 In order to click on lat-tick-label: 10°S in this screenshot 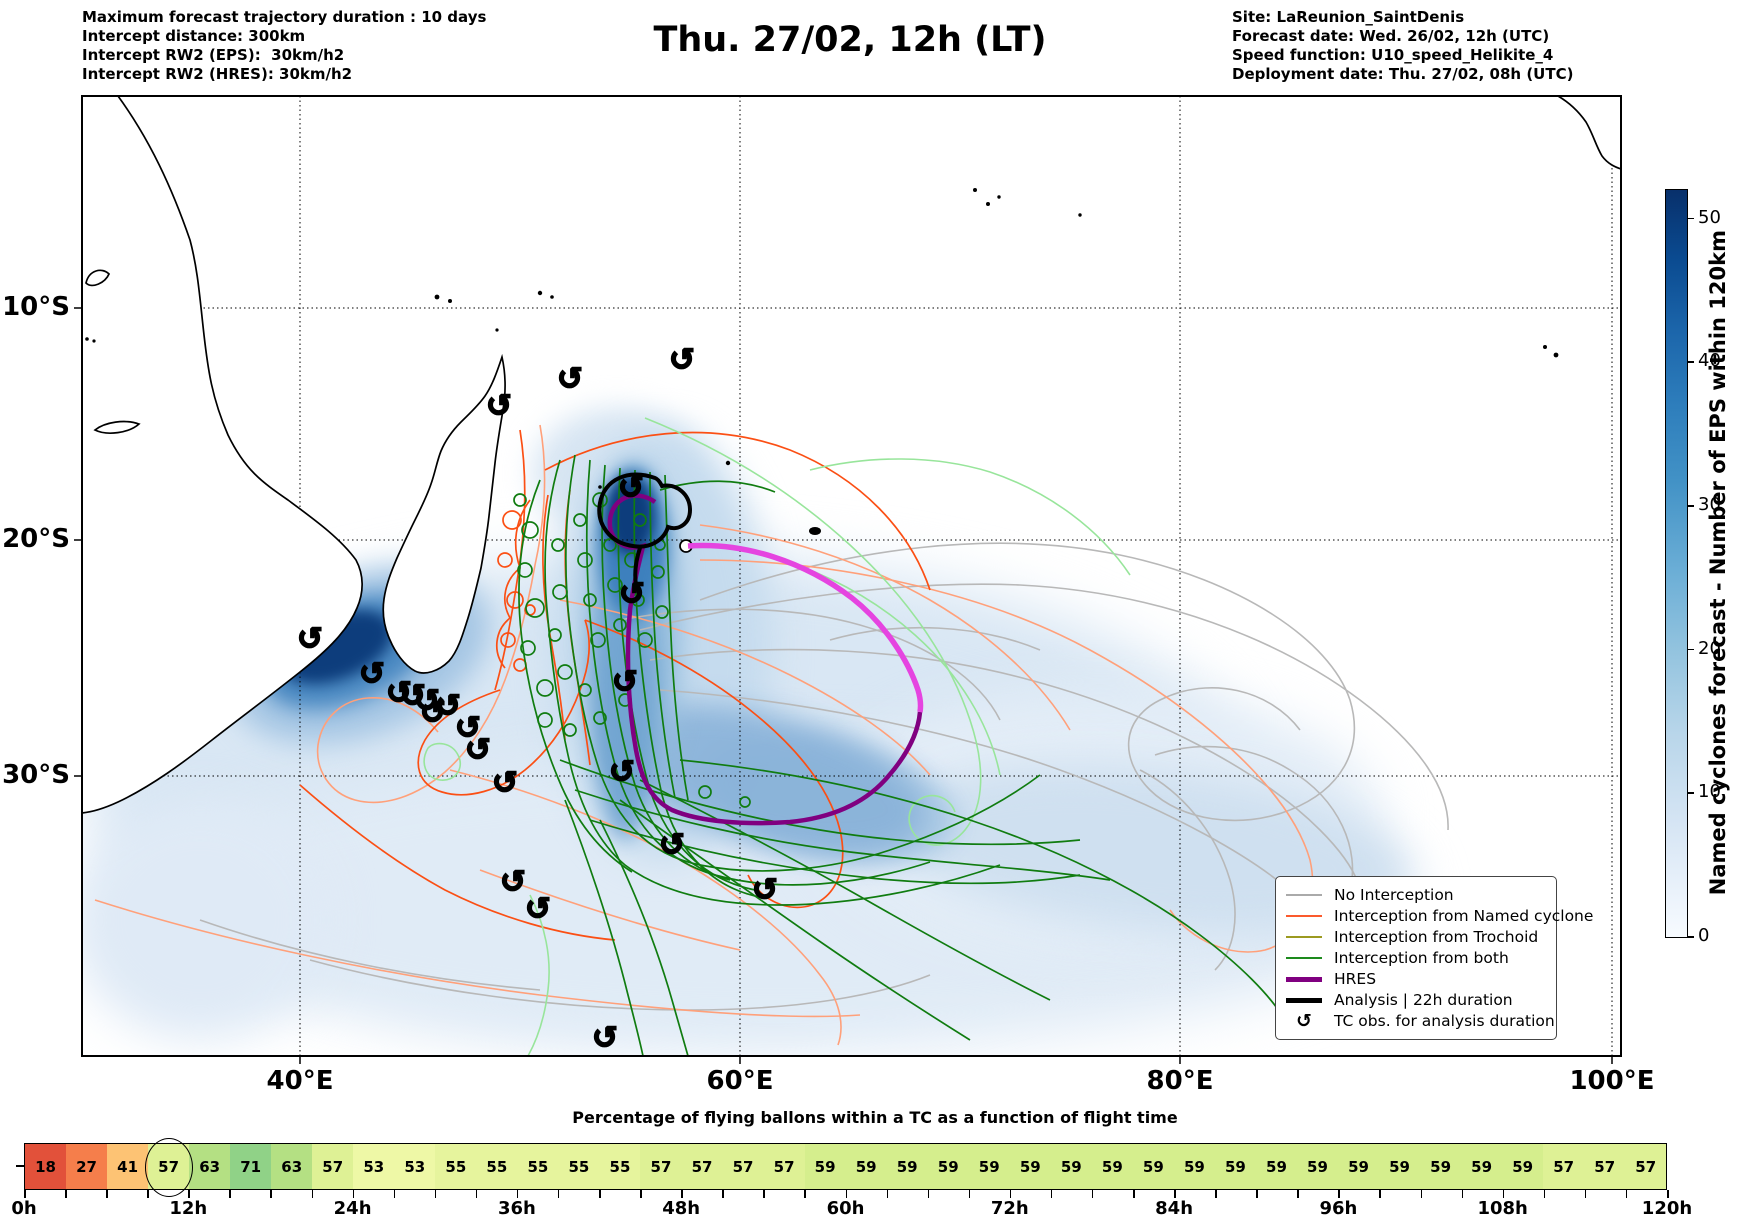, I will do `click(36, 307)`.